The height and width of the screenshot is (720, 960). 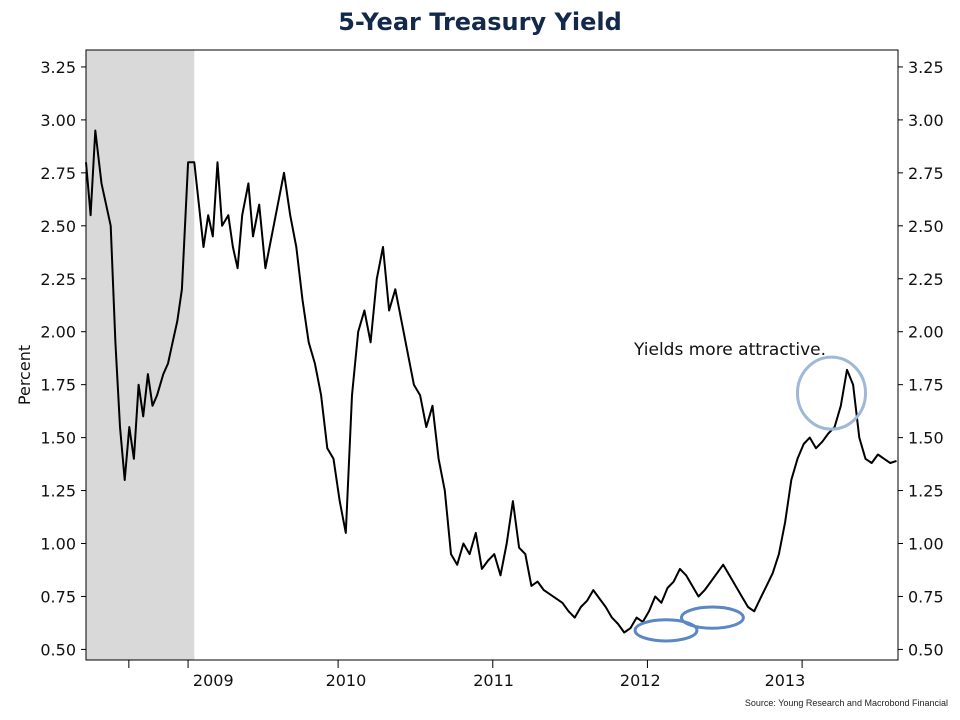 I want to click on y-tick-label-right: 0.50, so click(x=926, y=649).